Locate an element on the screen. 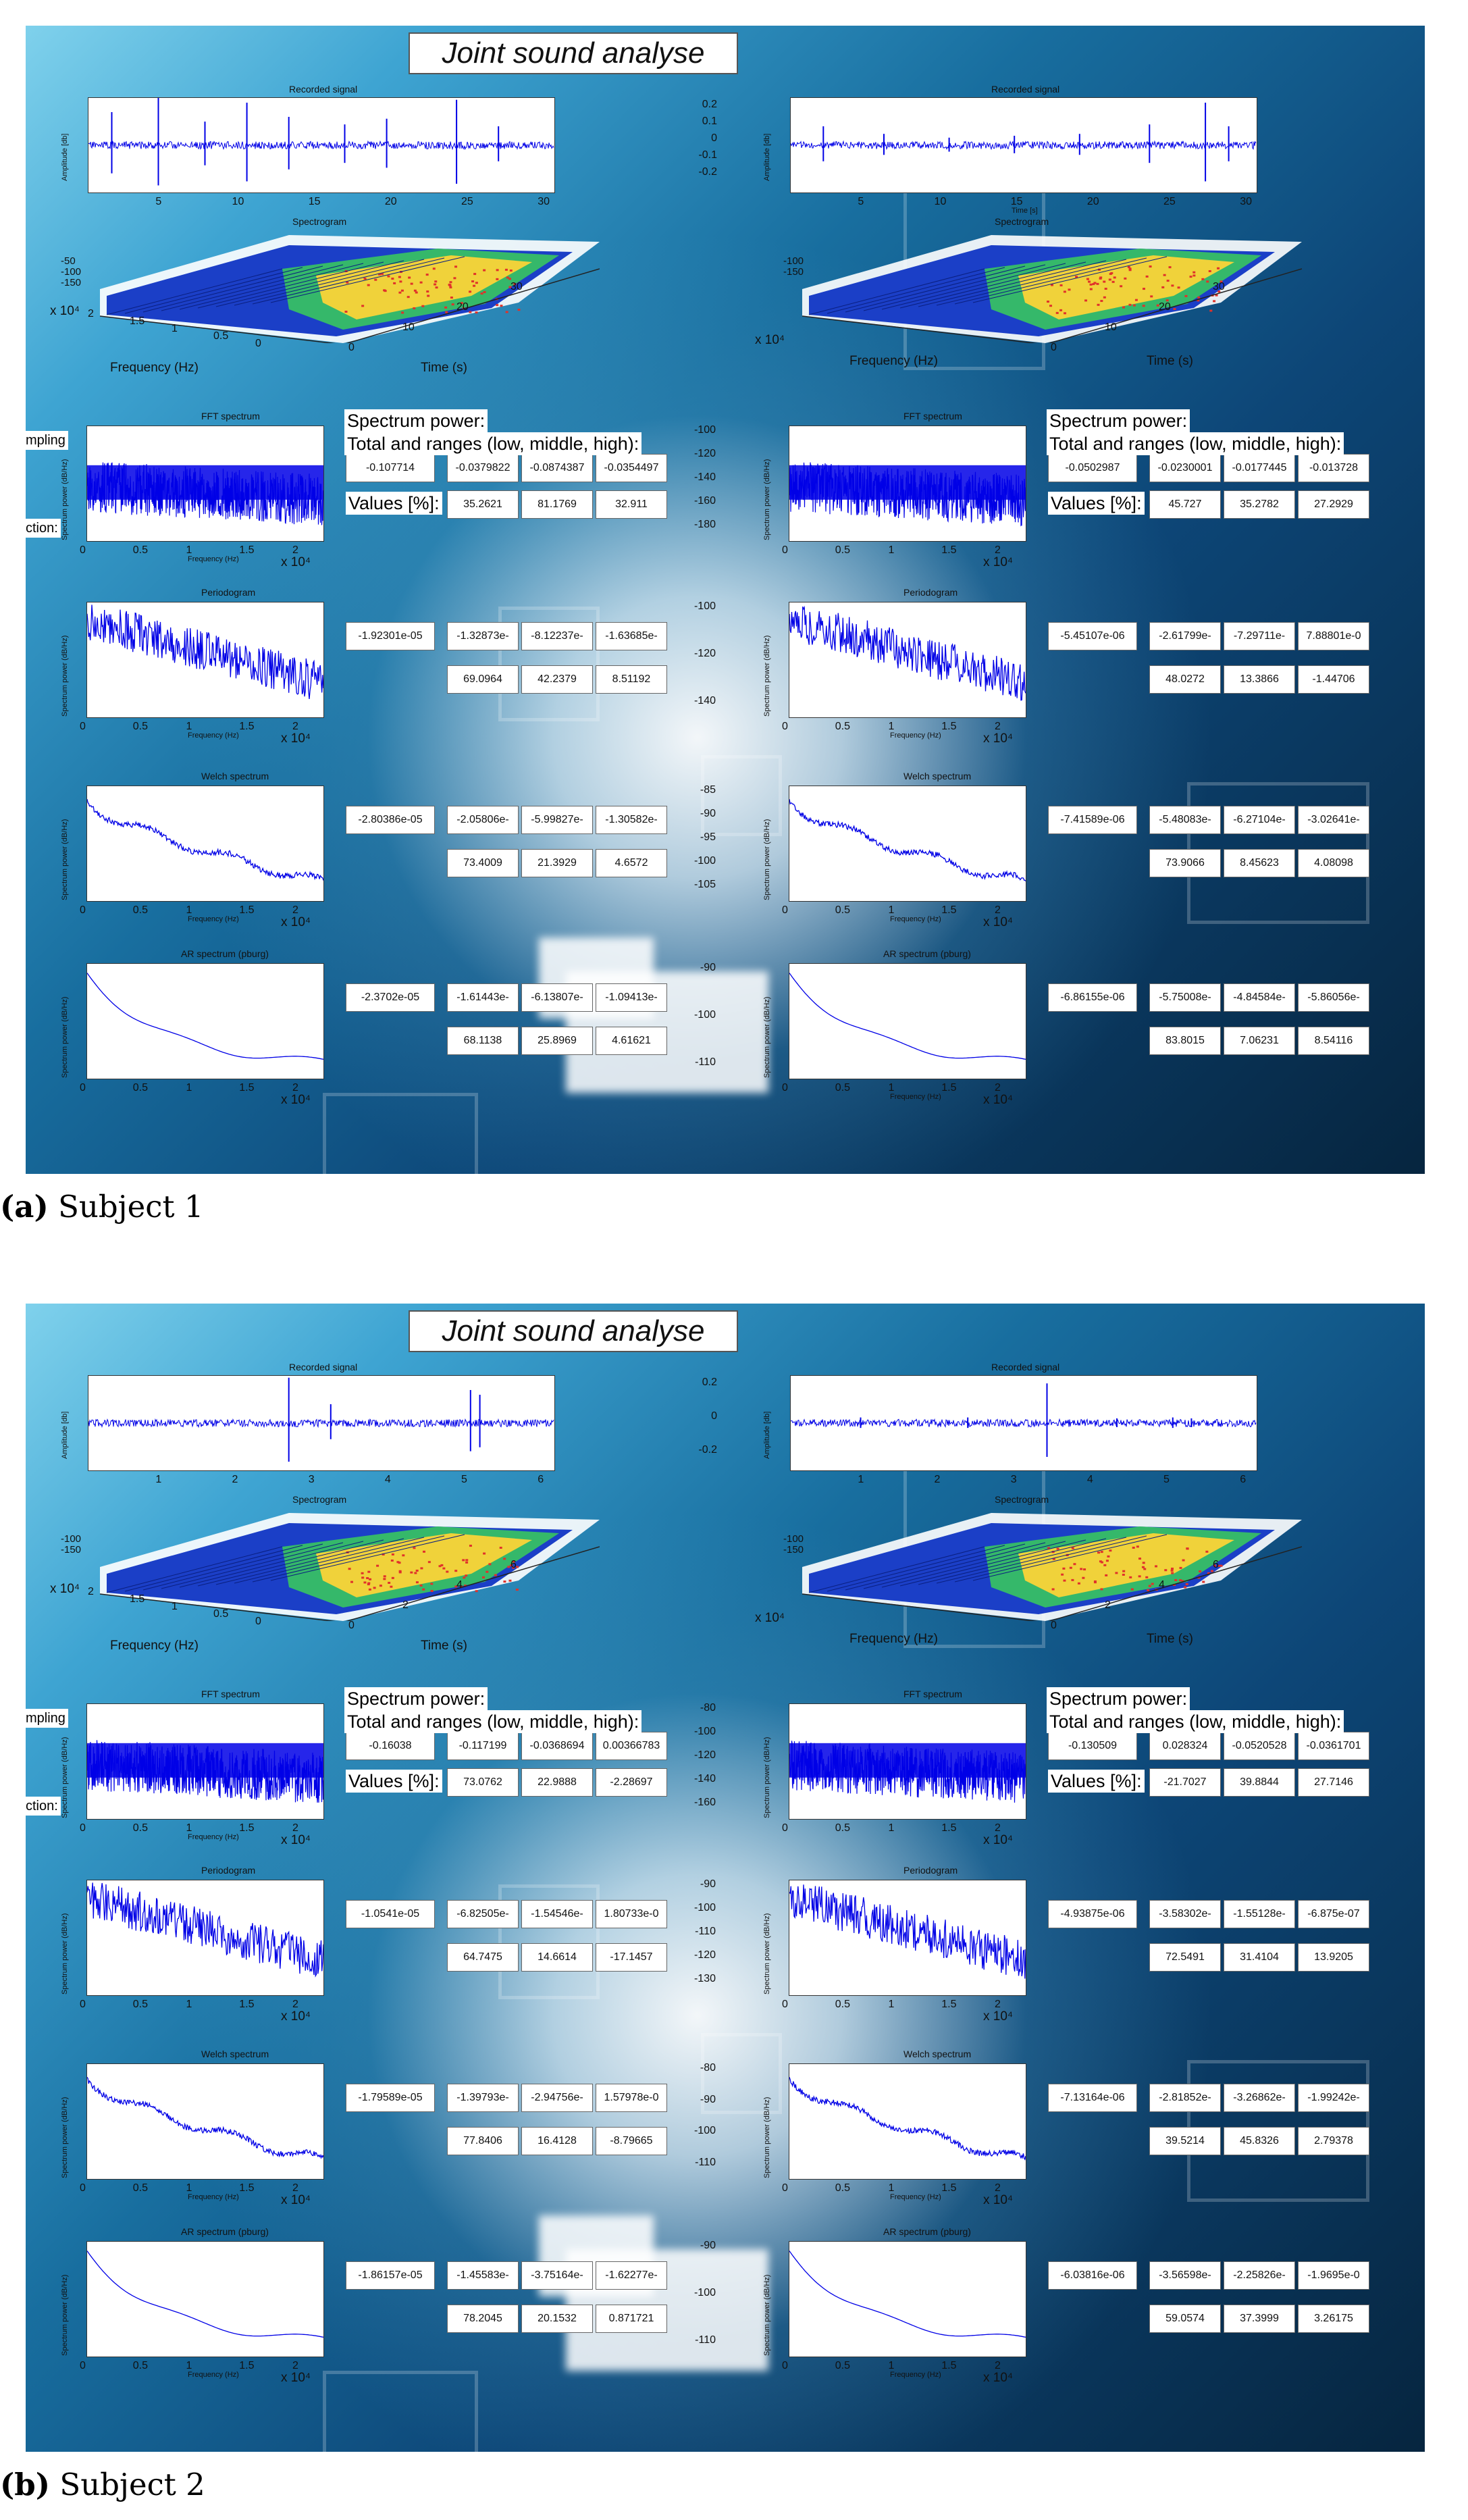 The width and height of the screenshot is (1468, 2520). spectrogram-exponent: x 10⁴ is located at coordinates (65, 1589).